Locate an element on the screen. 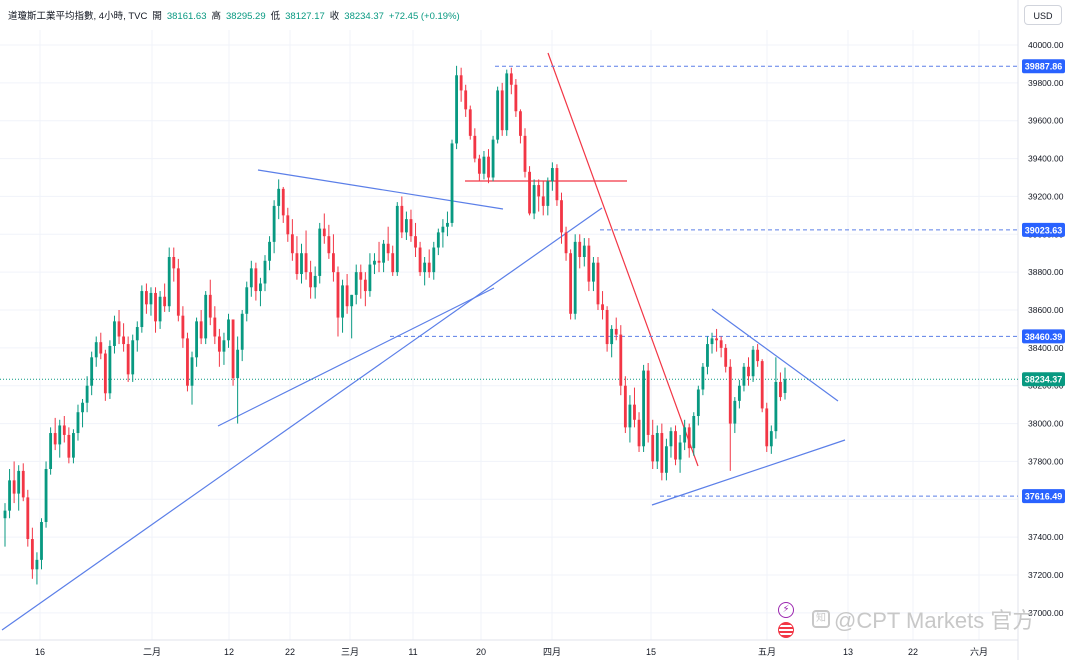 The height and width of the screenshot is (660, 1067). x-tick-label: 20 is located at coordinates (481, 652).